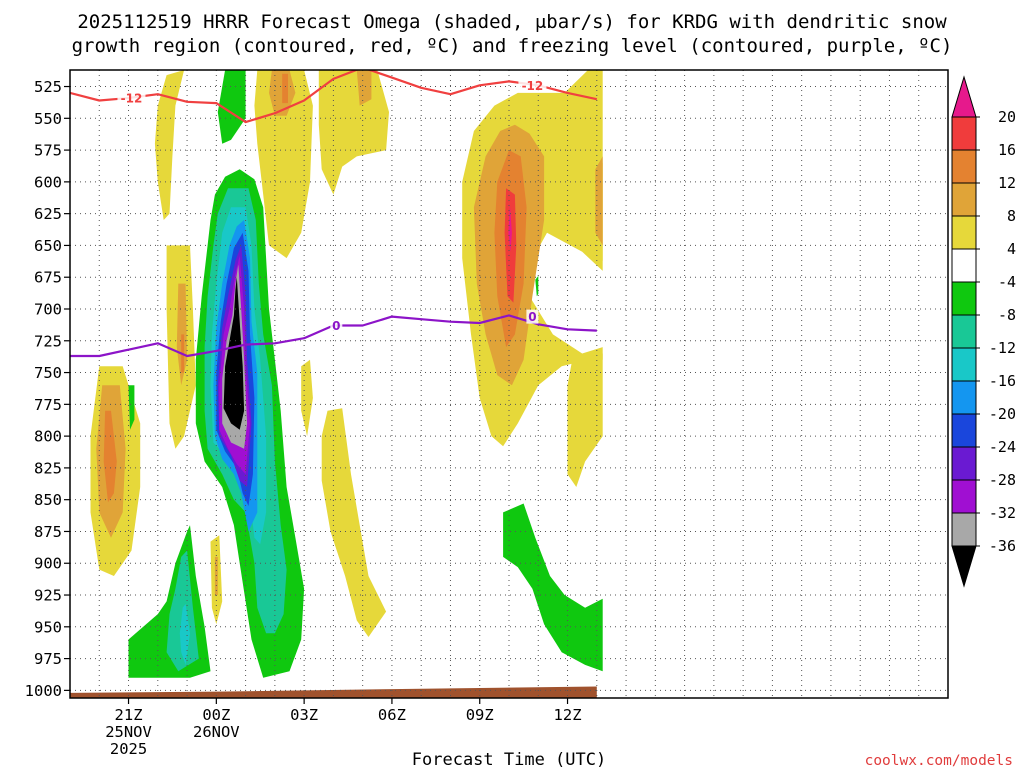 The width and height of the screenshot is (1024, 768). What do you see at coordinates (964, 430) in the screenshot?
I see `colorbar-segment-blue` at bounding box center [964, 430].